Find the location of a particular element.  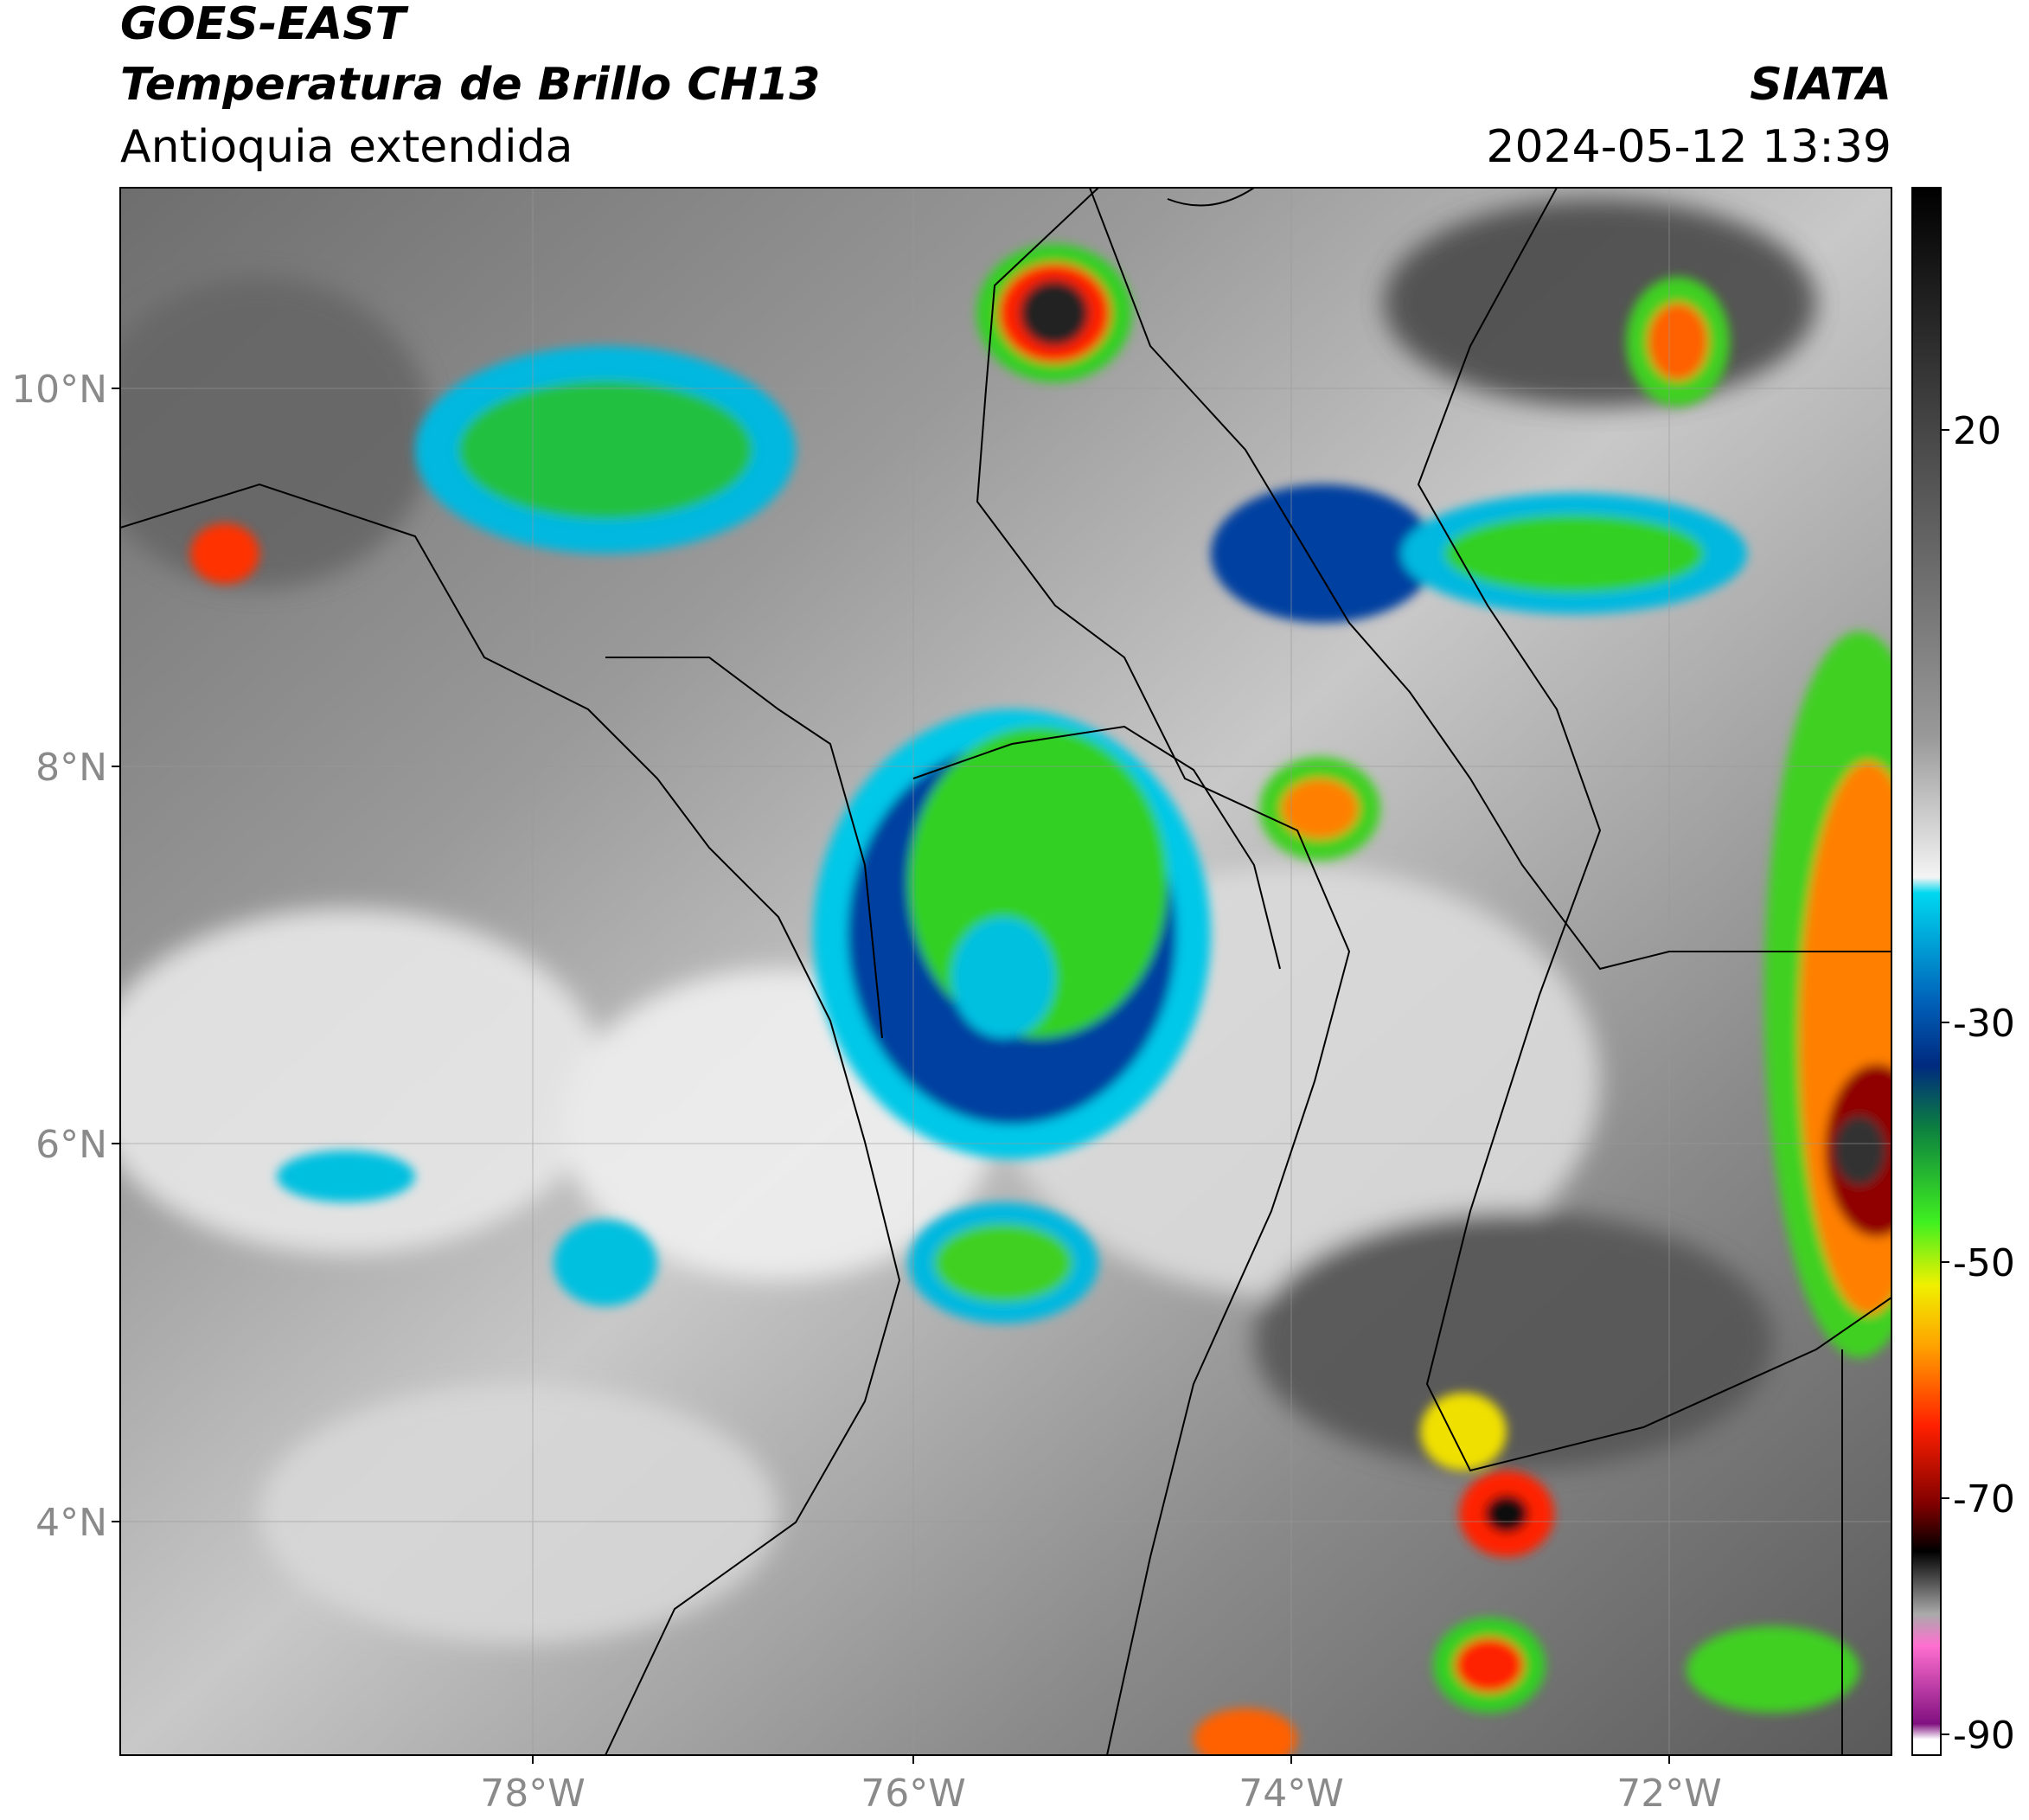

lon-labels: 78°W 76°W 74°W 72°W is located at coordinates (1101, 1785).